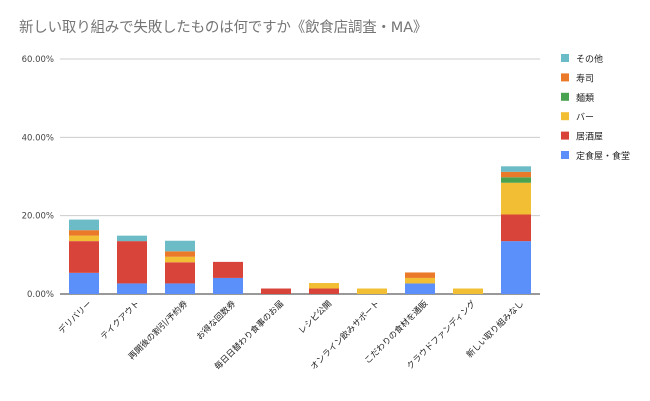 This screenshot has width=650, height=401. Describe the element at coordinates (38, 60) in the screenshot. I see `y-tick-label: 60.00%` at that location.